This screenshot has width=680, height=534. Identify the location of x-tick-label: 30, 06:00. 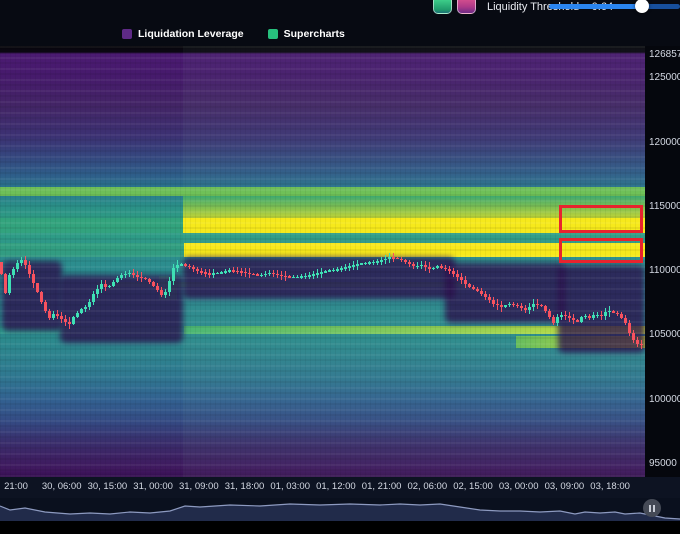
(61, 486).